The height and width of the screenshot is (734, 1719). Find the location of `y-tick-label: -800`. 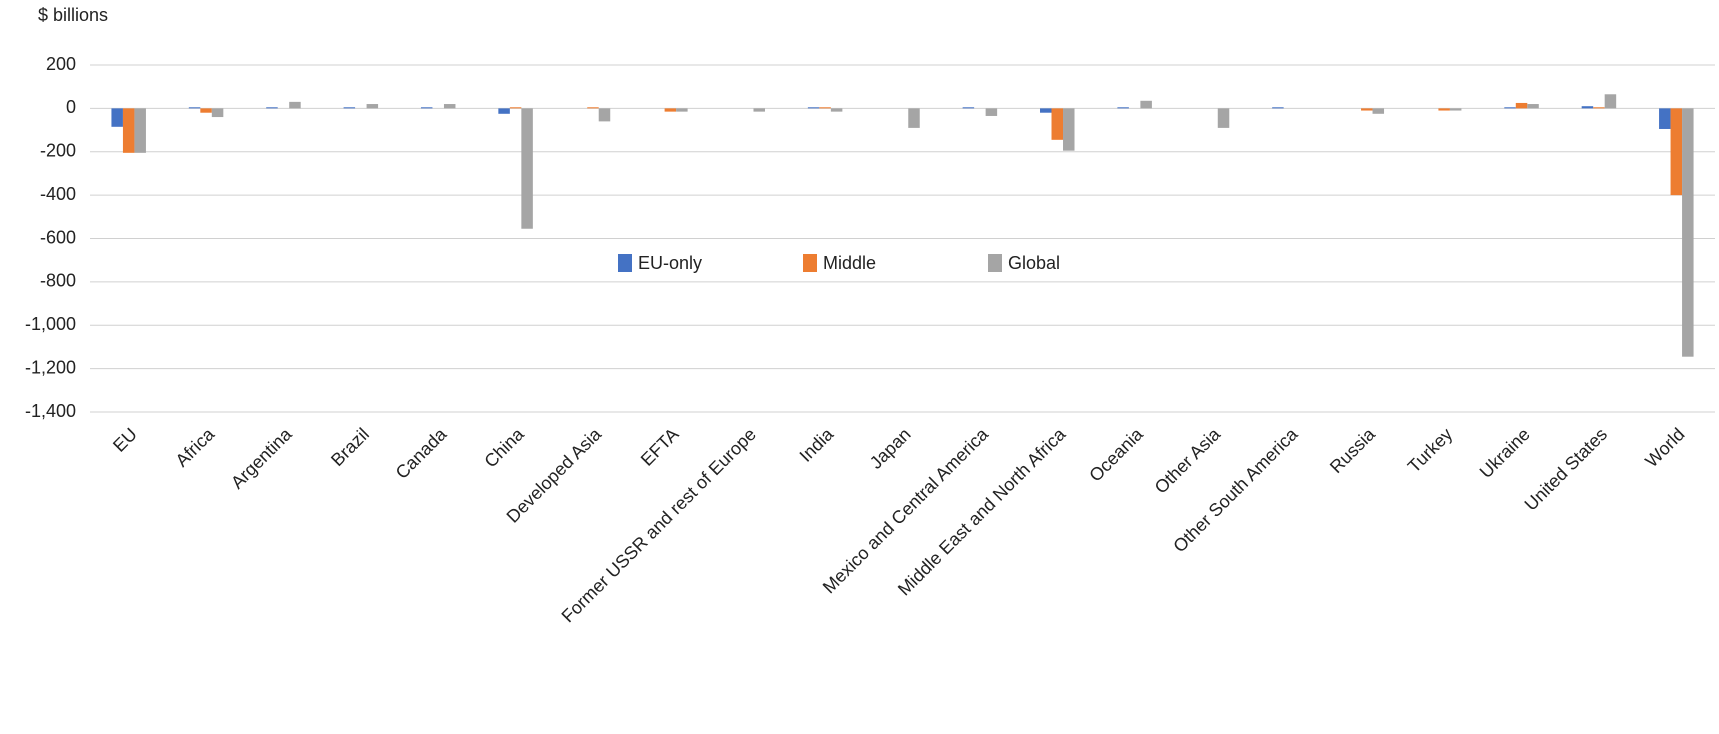

y-tick-label: -800 is located at coordinates (58, 281).